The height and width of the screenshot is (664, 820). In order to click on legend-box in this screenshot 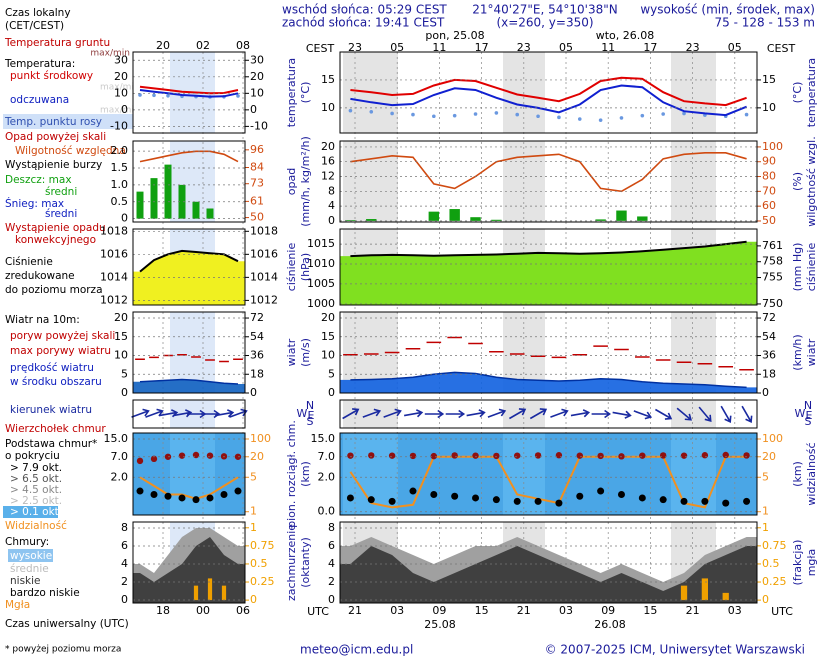, I will do `click(30, 512)`.